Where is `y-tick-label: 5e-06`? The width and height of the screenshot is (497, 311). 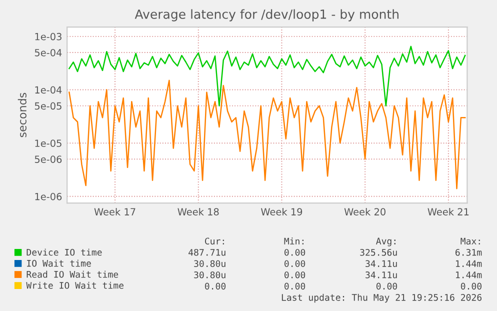 y-tick-label: 5e-06 is located at coordinates (48, 159).